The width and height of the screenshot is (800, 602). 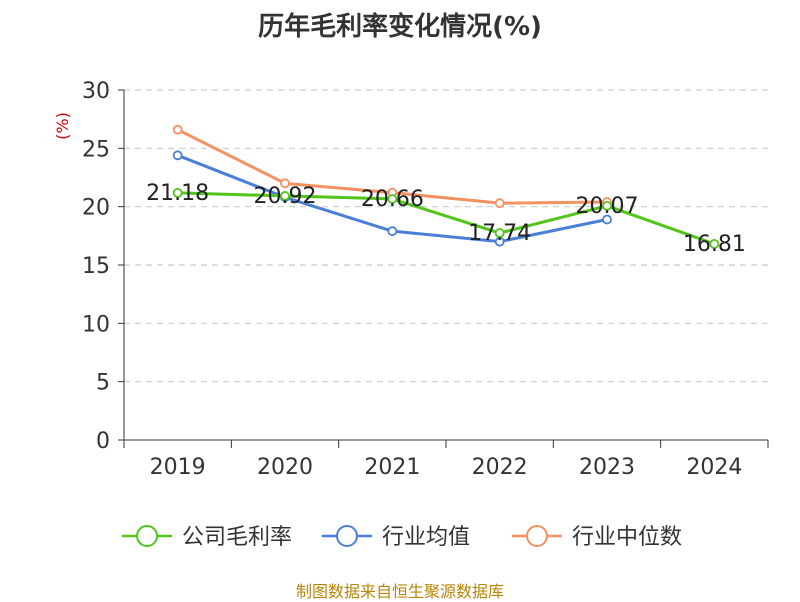 What do you see at coordinates (237, 537) in the screenshot?
I see `legend-label: 公司毛利率` at bounding box center [237, 537].